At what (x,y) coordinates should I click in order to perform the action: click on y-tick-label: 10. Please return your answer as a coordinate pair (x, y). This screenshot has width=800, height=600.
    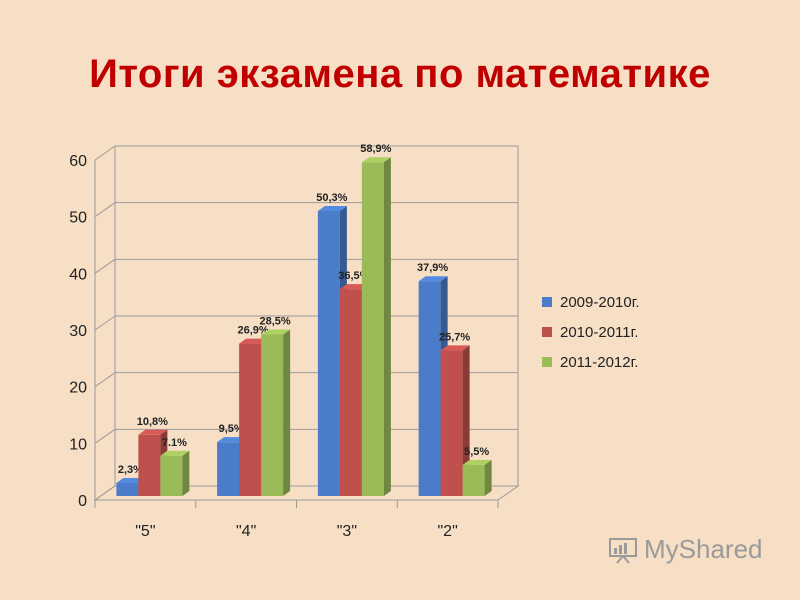
    Looking at the image, I should click on (78, 444).